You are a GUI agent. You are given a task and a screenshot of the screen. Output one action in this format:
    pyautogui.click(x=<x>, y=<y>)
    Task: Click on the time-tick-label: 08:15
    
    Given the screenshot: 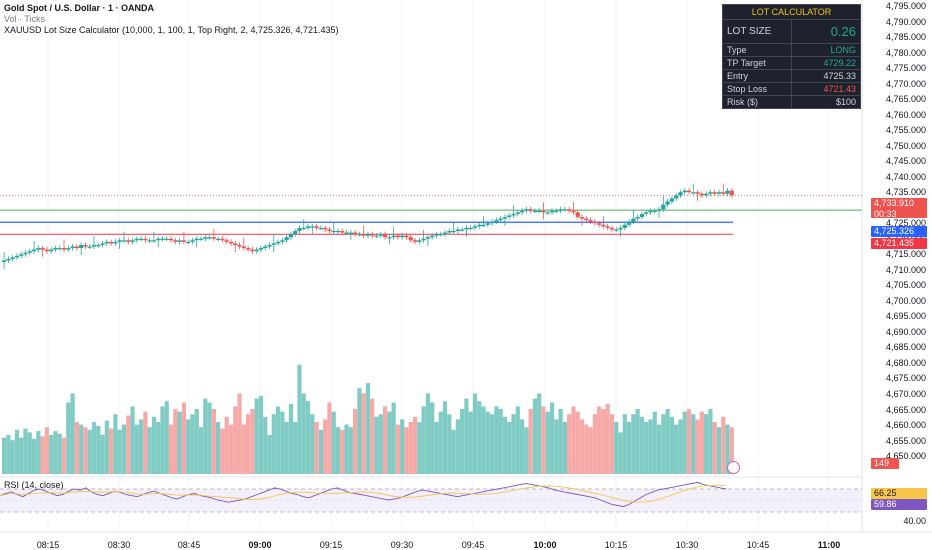 What is the action you would take?
    pyautogui.click(x=48, y=545)
    